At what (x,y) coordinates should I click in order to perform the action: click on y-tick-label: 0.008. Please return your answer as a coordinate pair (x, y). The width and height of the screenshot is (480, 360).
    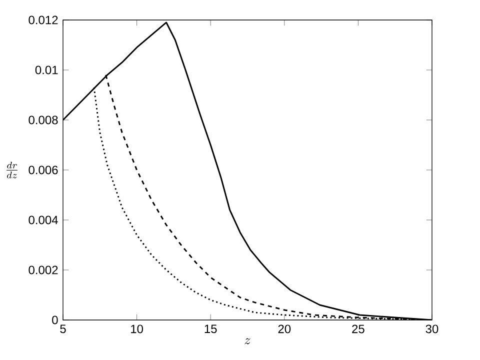
    Looking at the image, I should click on (43, 120).